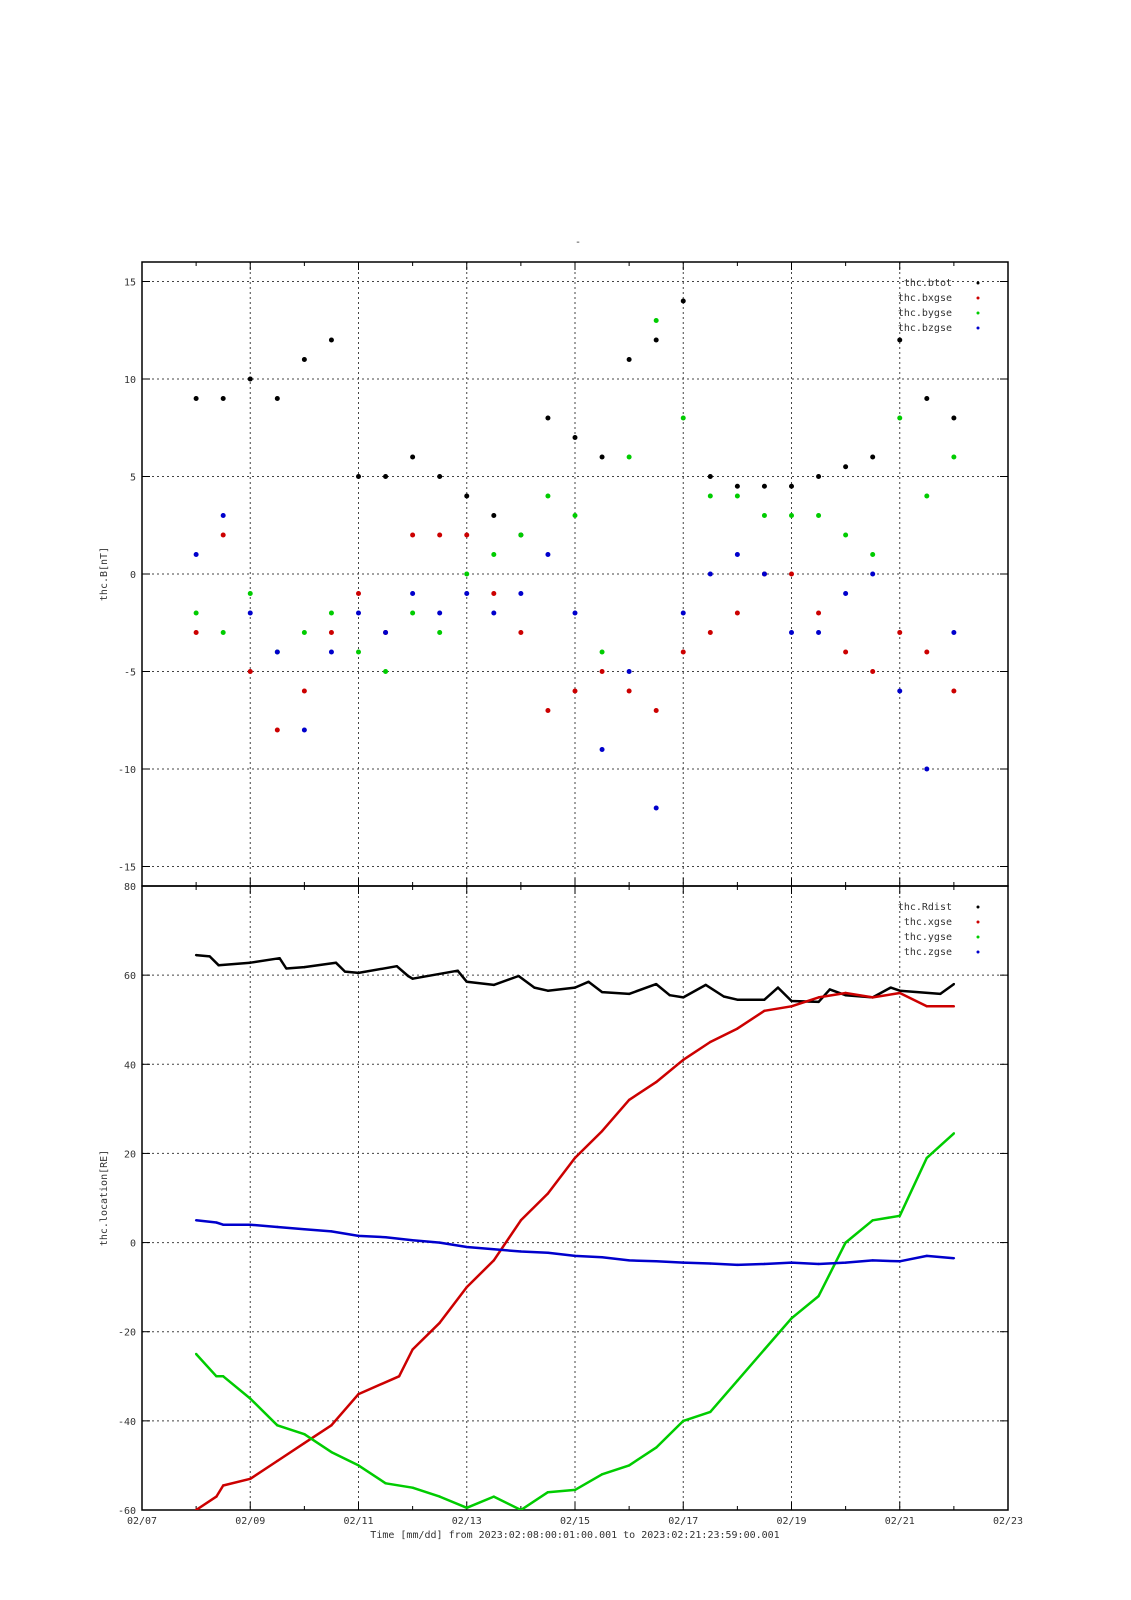  What do you see at coordinates (925, 328) in the screenshot?
I see `legend-label-thc-bzgse: thc.bzgse` at bounding box center [925, 328].